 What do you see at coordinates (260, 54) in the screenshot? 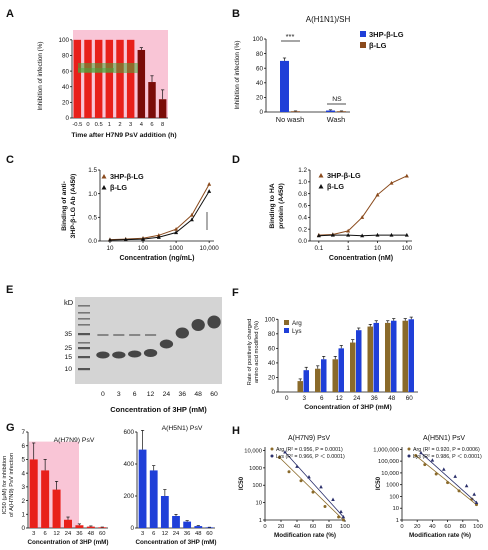
I see `panelB-y-tick-label: 80` at bounding box center [260, 54].